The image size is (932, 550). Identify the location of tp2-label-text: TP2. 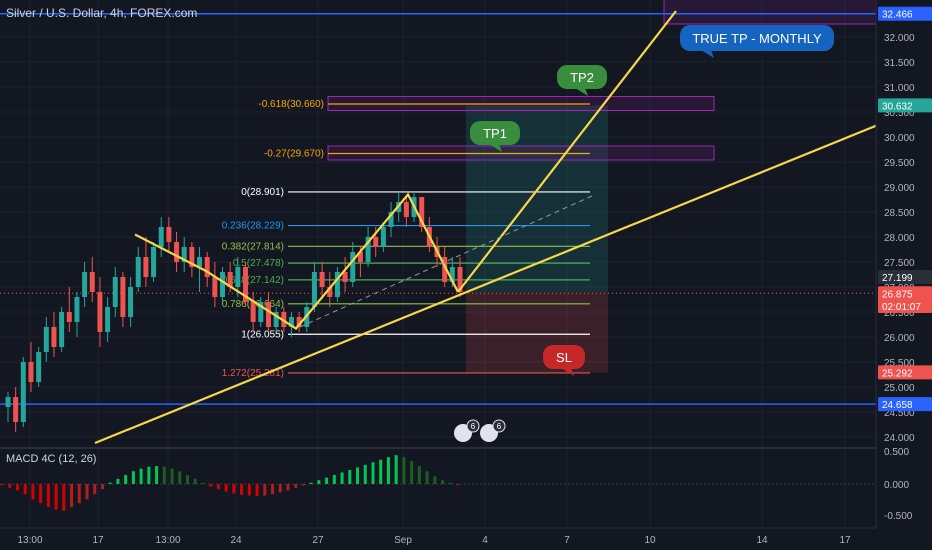
(582, 77).